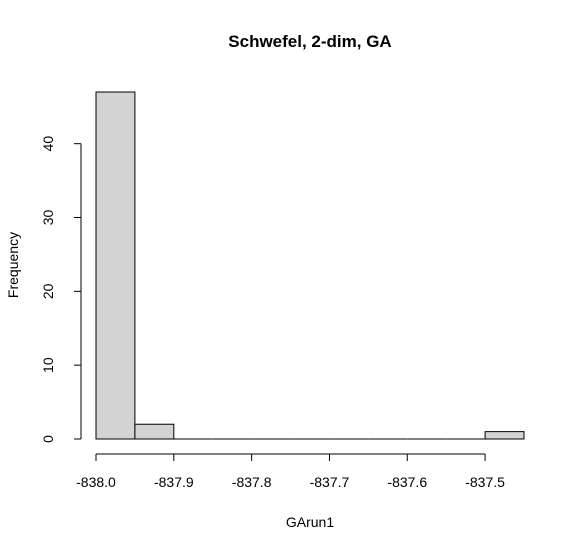  What do you see at coordinates (61, 289) in the screenshot?
I see `y-axis: 0 10 20 30 40` at bounding box center [61, 289].